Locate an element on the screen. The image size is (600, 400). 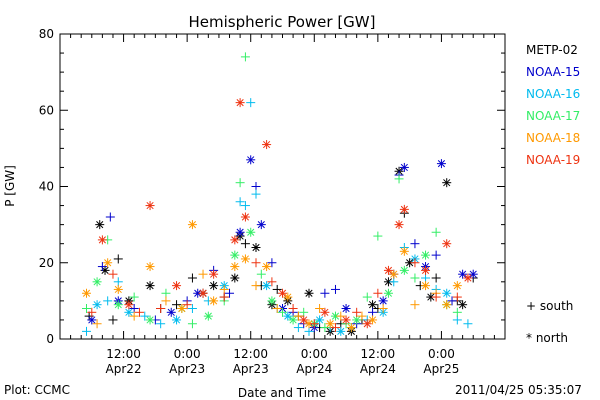
x-axis-label: Date and Time is located at coordinates (282, 393).